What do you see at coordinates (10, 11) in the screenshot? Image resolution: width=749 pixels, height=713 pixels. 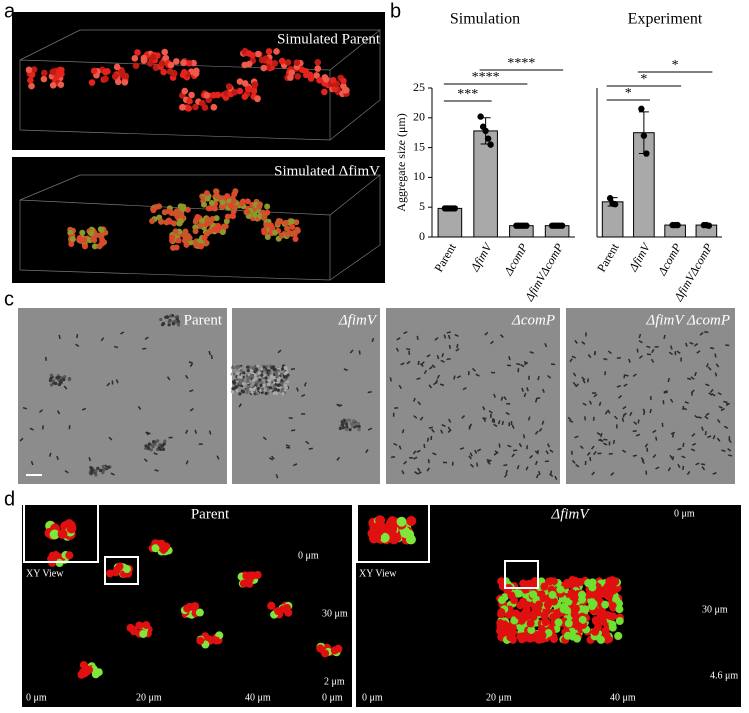 I see `panel-label: a` at bounding box center [10, 11].